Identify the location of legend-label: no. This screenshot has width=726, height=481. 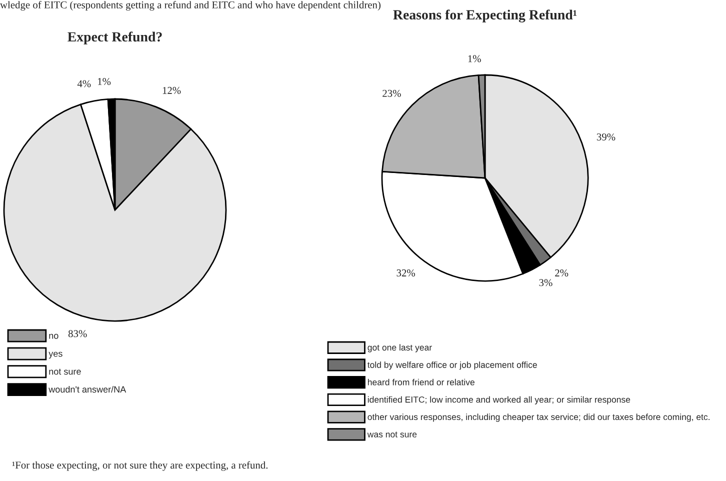
(53, 336).